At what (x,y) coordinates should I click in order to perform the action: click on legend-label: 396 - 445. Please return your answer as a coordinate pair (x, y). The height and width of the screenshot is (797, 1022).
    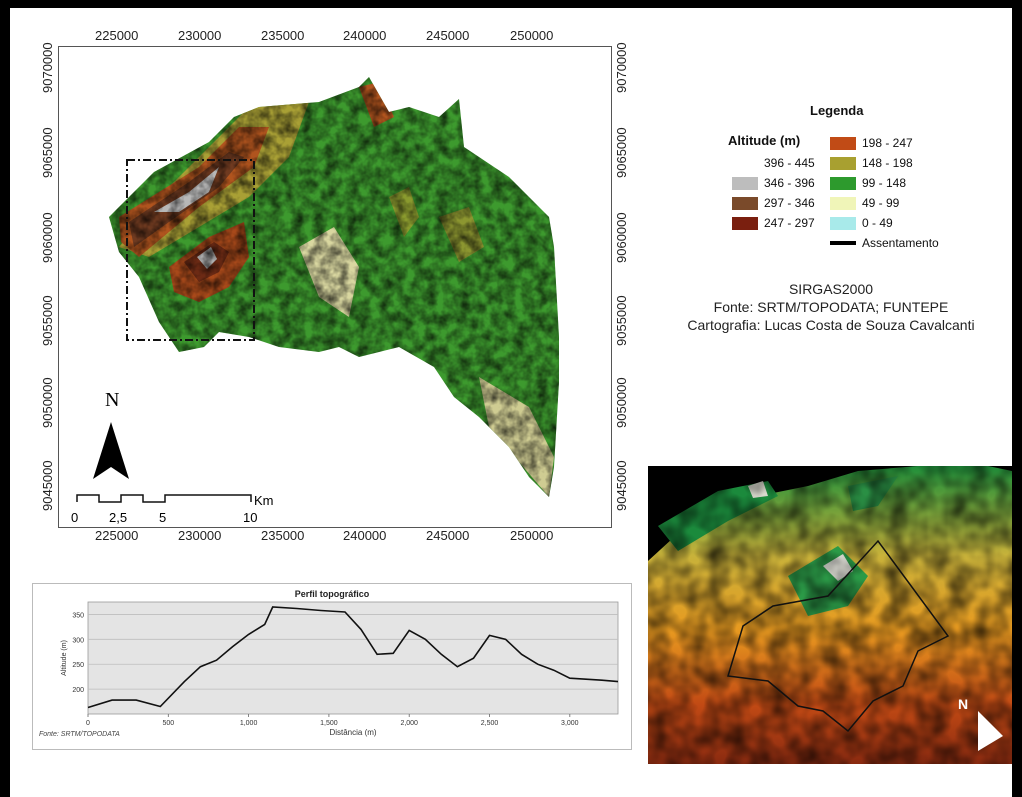
    Looking at the image, I should click on (789, 163).